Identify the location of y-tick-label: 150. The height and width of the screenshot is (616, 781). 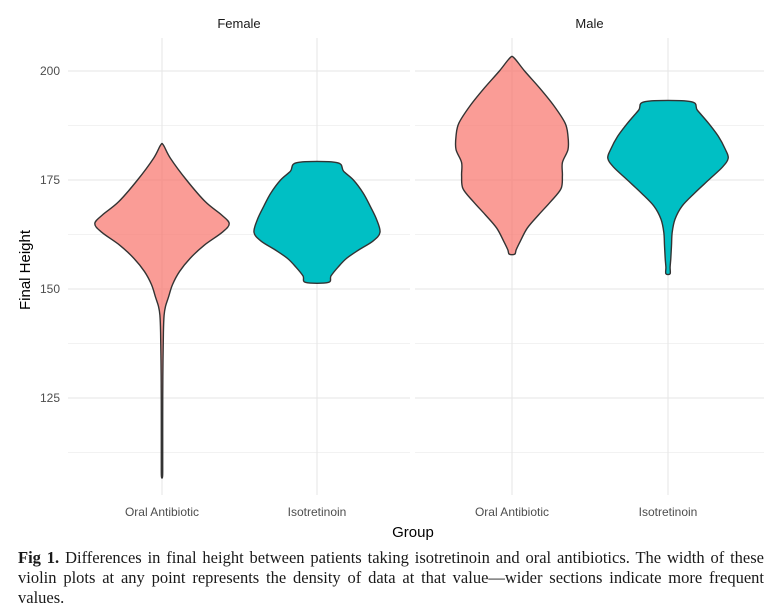
(50, 289).